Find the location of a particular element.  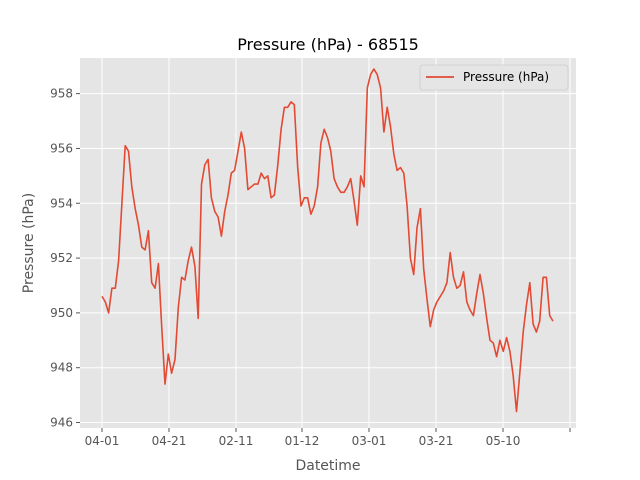

y-tick-label: 954 is located at coordinates (61, 203).